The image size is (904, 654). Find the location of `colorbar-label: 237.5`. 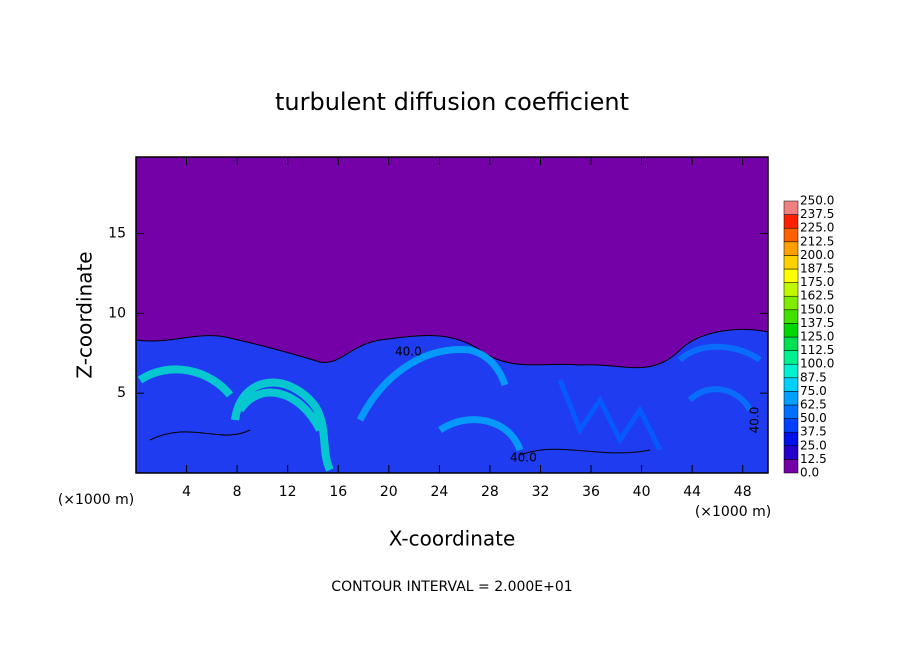

colorbar-label: 237.5 is located at coordinates (817, 214).